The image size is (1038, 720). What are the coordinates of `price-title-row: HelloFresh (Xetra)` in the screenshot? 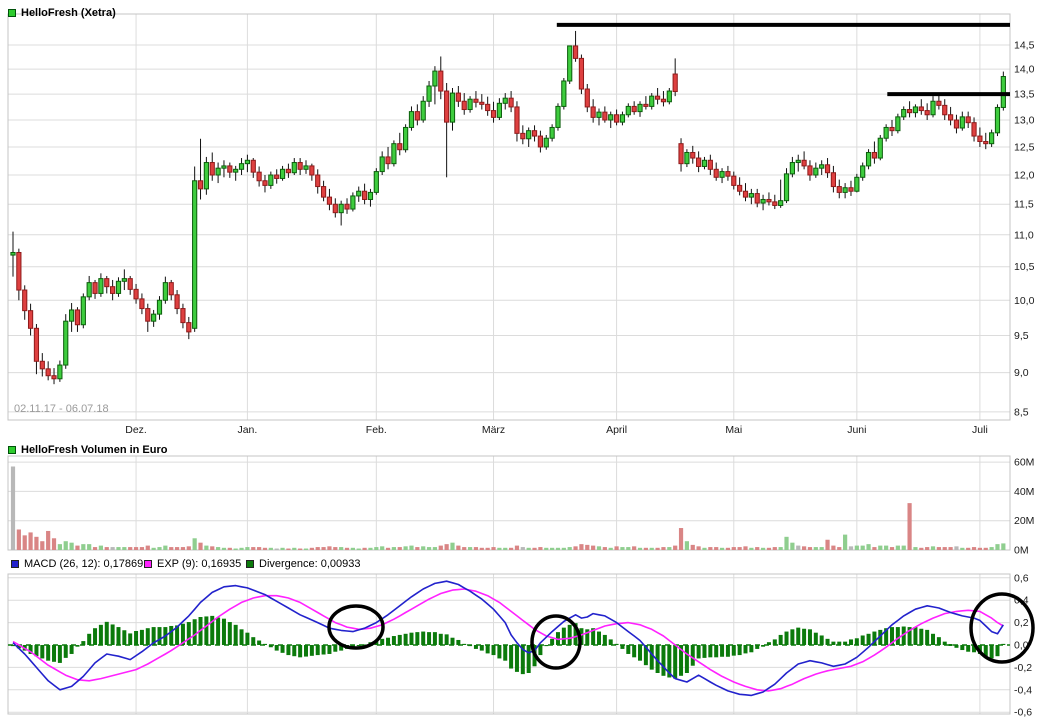 It's located at (62, 13).